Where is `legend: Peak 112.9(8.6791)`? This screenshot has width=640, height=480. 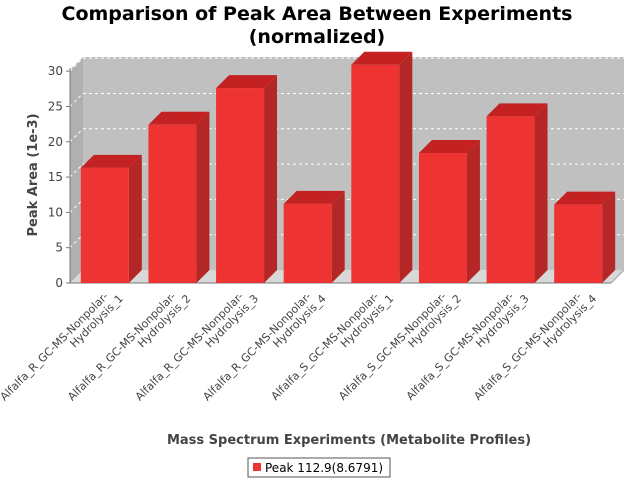 legend: Peak 112.9(8.6791) is located at coordinates (319, 467).